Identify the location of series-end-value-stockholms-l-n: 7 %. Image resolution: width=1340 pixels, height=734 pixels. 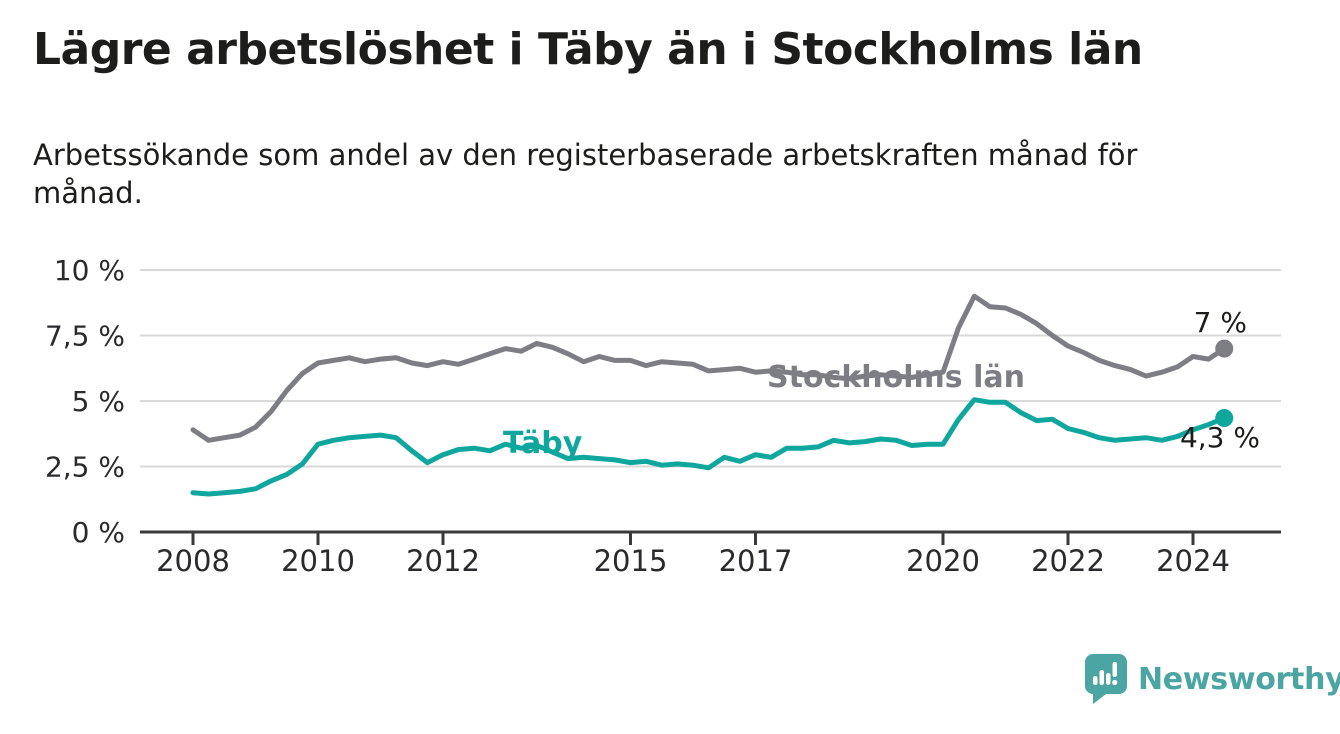
(1220, 322).